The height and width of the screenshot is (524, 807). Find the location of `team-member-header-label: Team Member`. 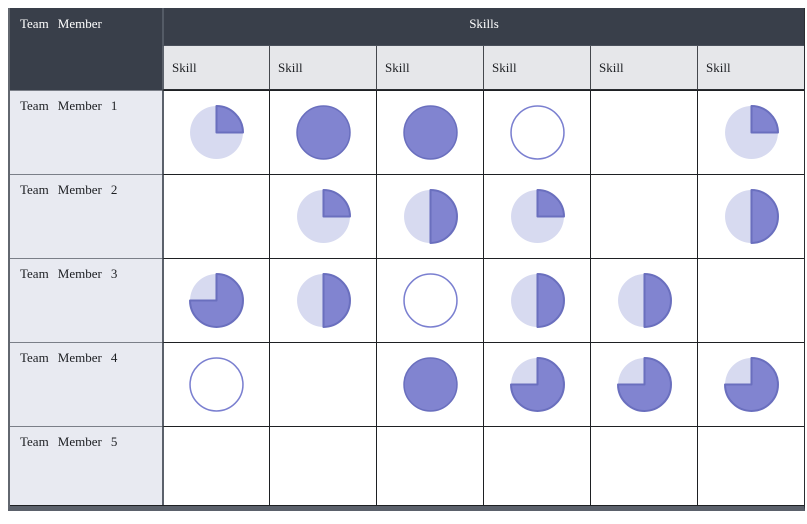

team-member-header-label: Team Member is located at coordinates (61, 23).